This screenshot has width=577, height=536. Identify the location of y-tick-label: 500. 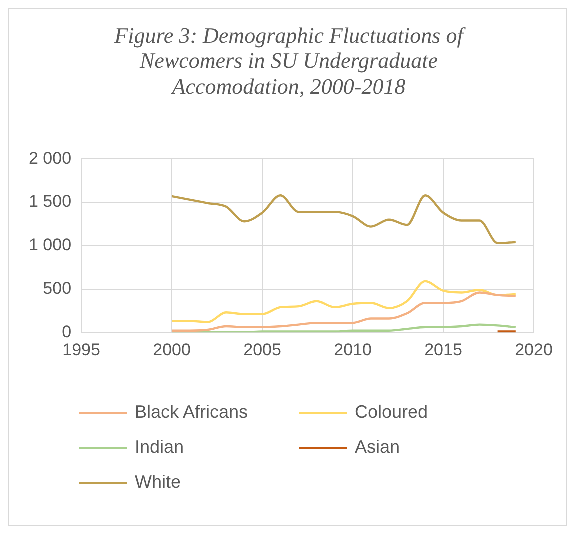
(57, 288).